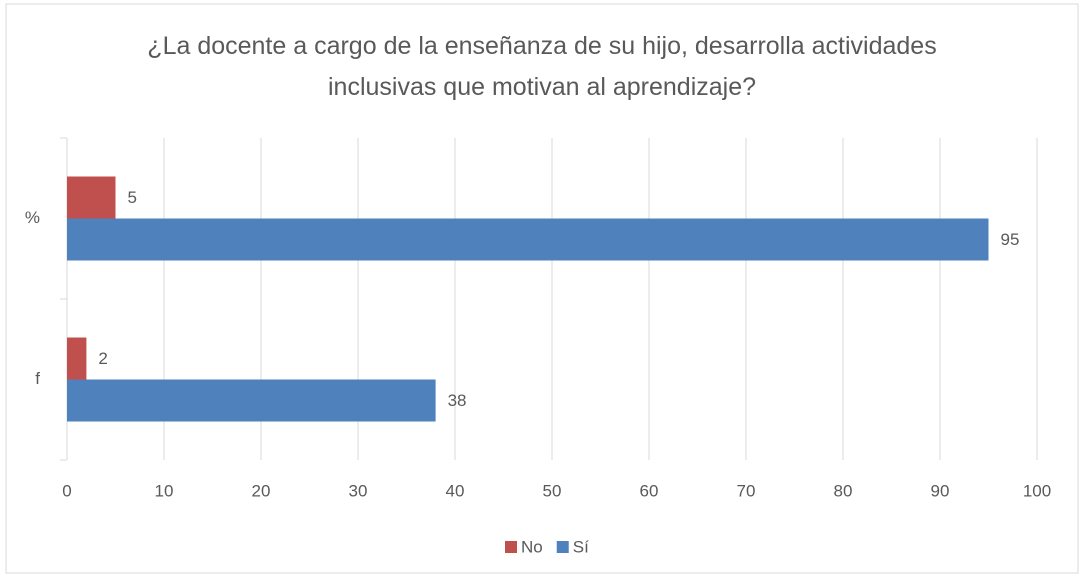 The height and width of the screenshot is (577, 1084). Describe the element at coordinates (164, 490) in the screenshot. I see `x-tick-label: 10` at that location.